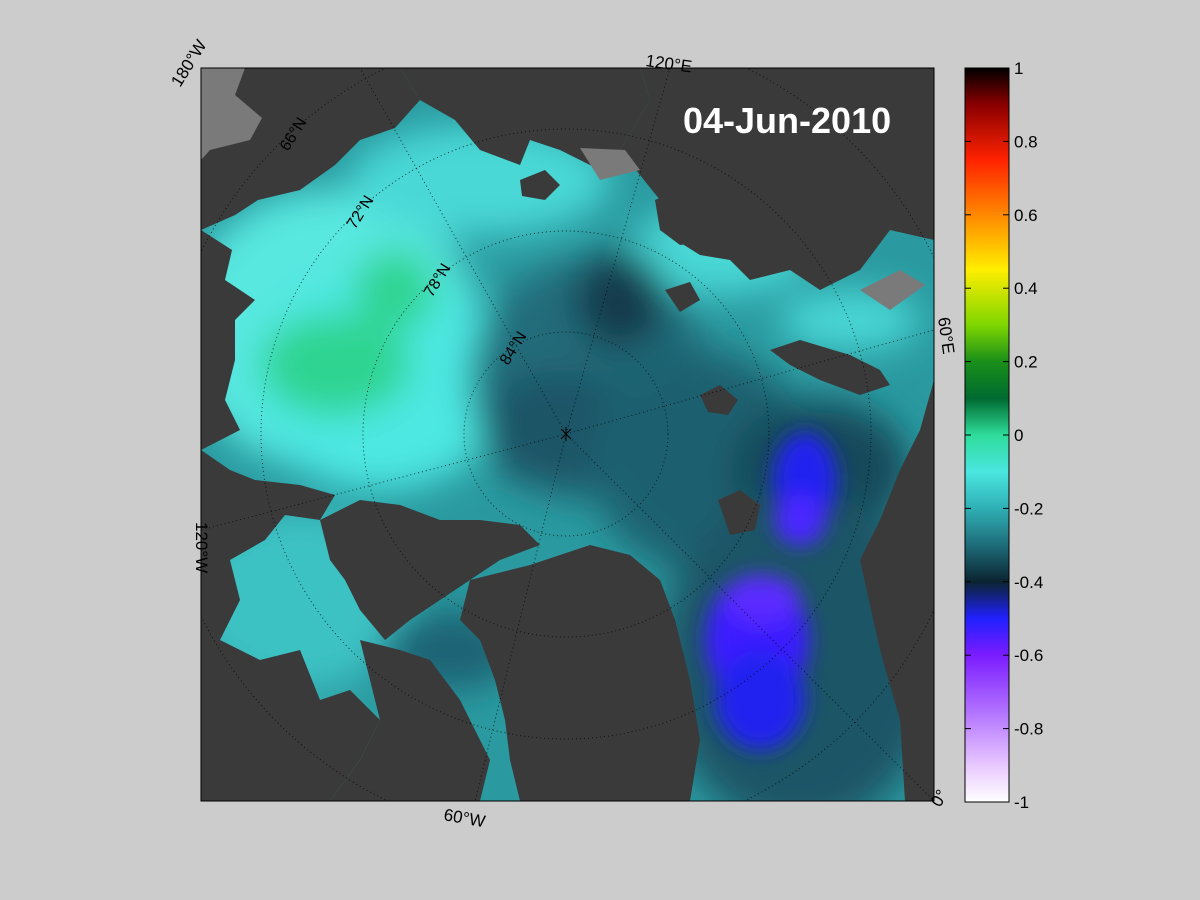 Image resolution: width=1200 pixels, height=900 pixels. What do you see at coordinates (464, 818) in the screenshot?
I see `meridian-label-60w: 60°W` at bounding box center [464, 818].